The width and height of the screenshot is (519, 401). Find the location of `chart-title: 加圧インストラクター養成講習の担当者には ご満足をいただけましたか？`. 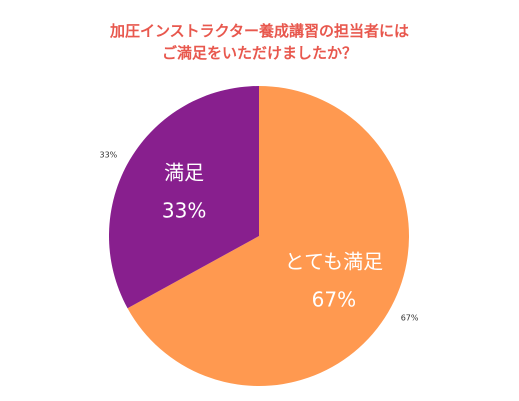

chart-title: 加圧インストラクター養成講習の担当者には ご満足をいただけましたか？ is located at coordinates (259, 42).